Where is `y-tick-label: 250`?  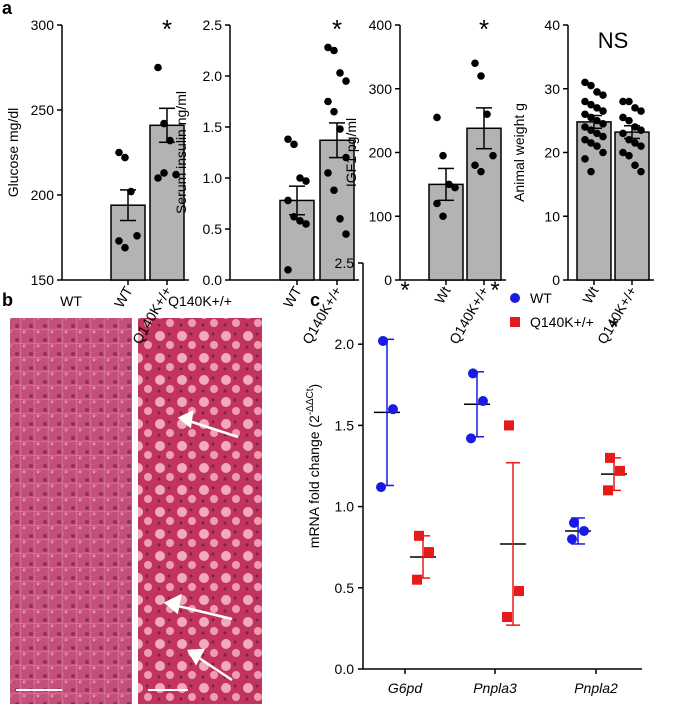 y-tick-label: 250 is located at coordinates (43, 110).